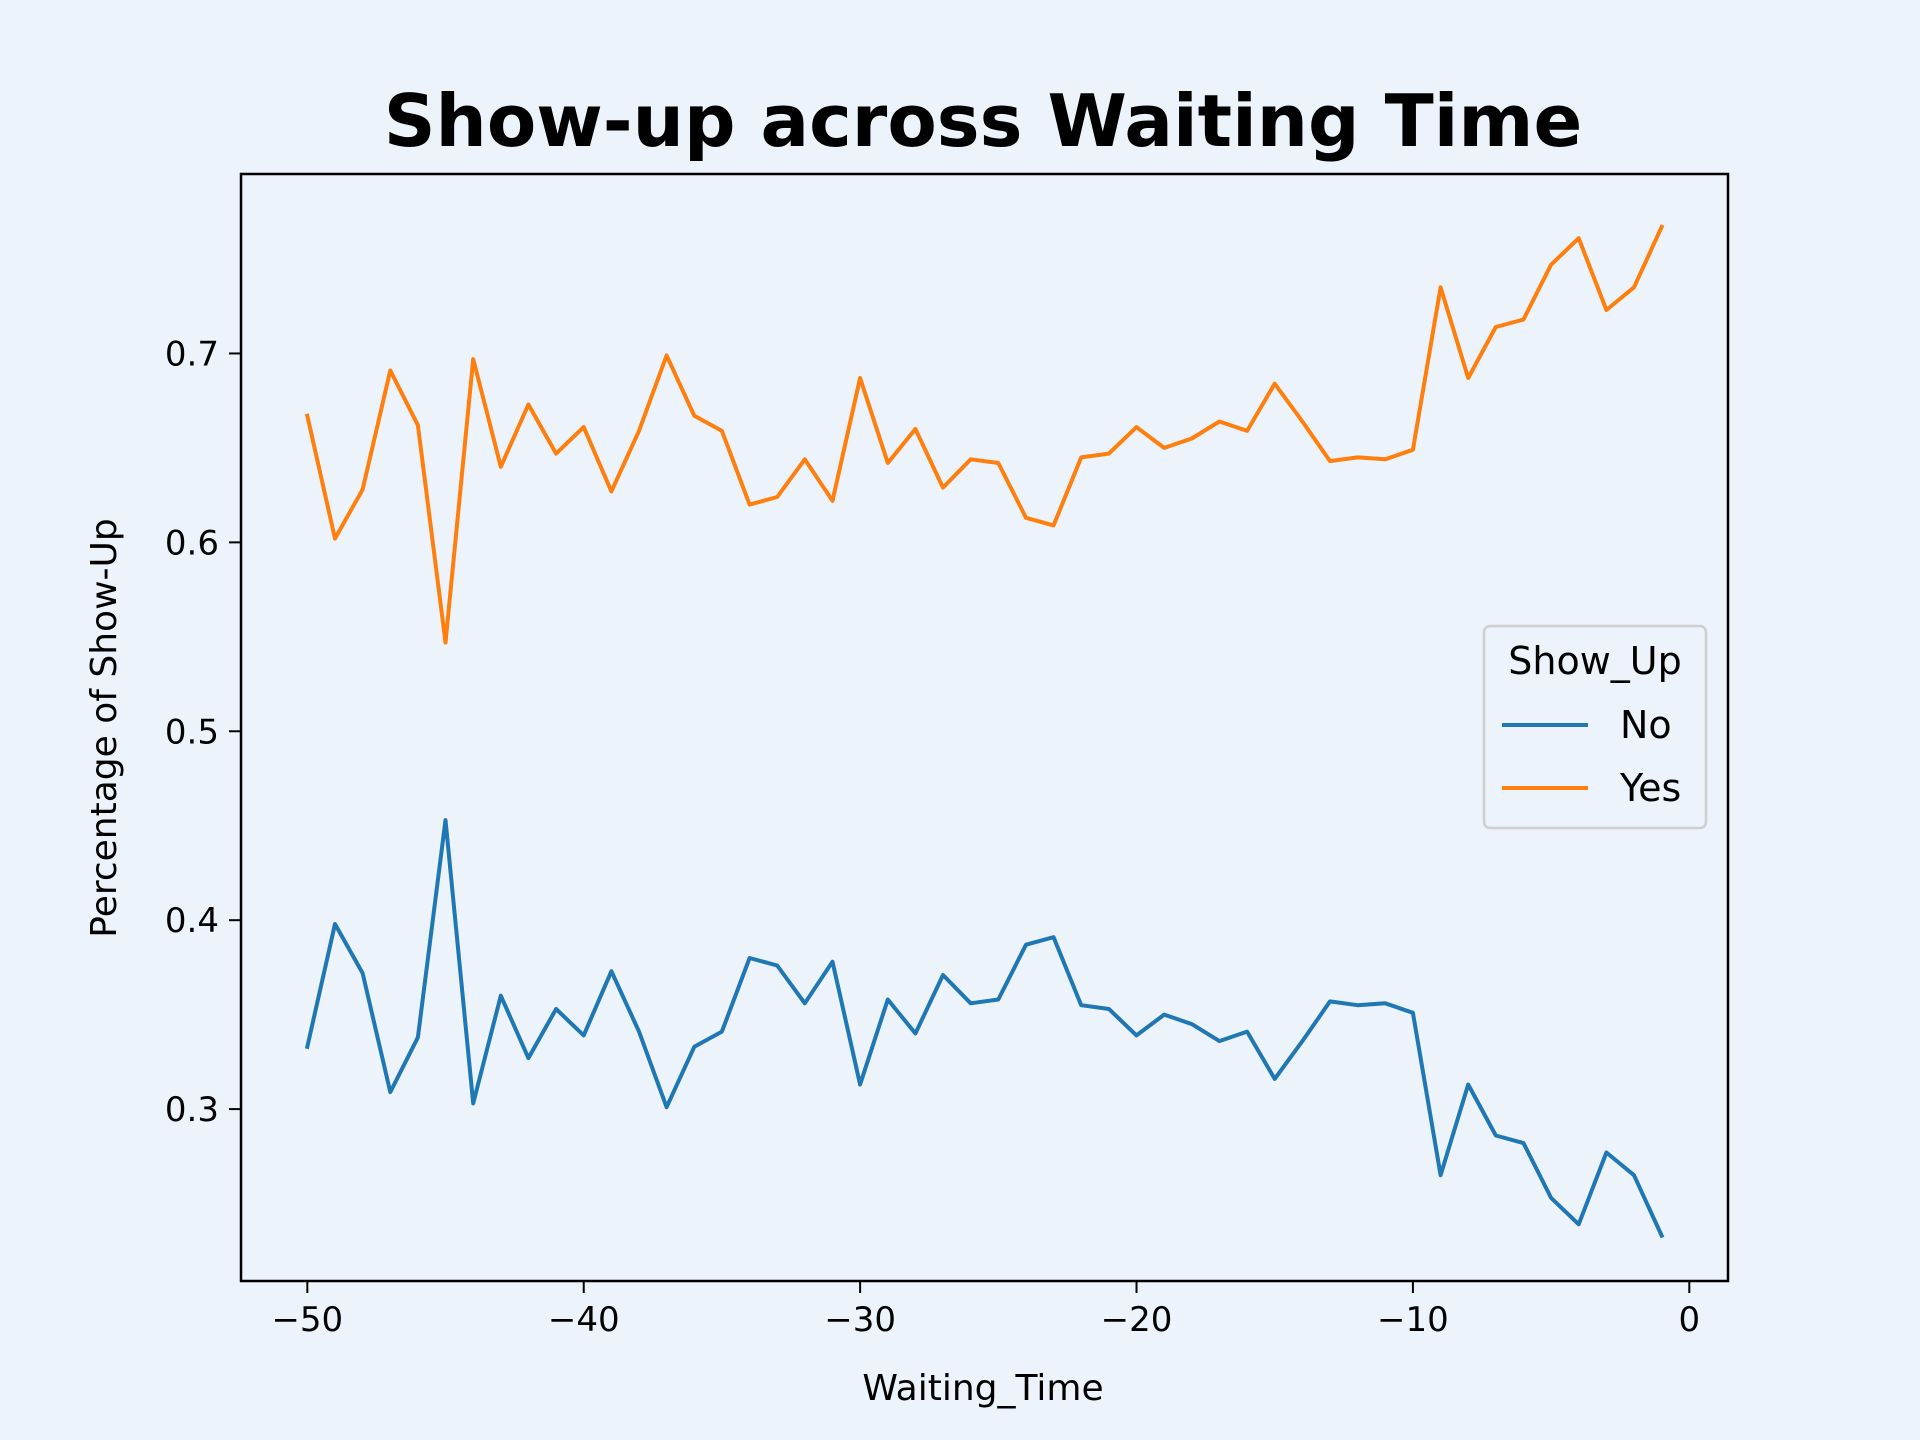 This screenshot has width=1920, height=1440. Describe the element at coordinates (1413, 1320) in the screenshot. I see `x-tick-label: −10` at that location.